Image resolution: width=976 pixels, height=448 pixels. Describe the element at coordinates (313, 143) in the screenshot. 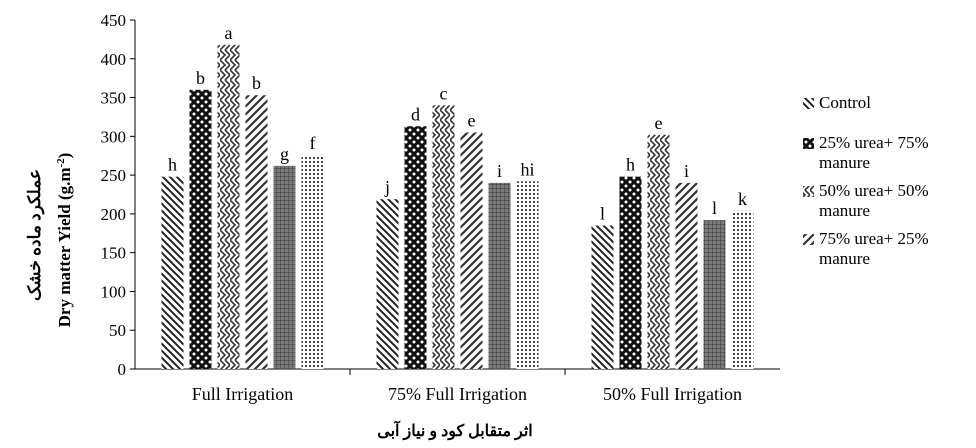

I see `significance-letter: f` at that location.